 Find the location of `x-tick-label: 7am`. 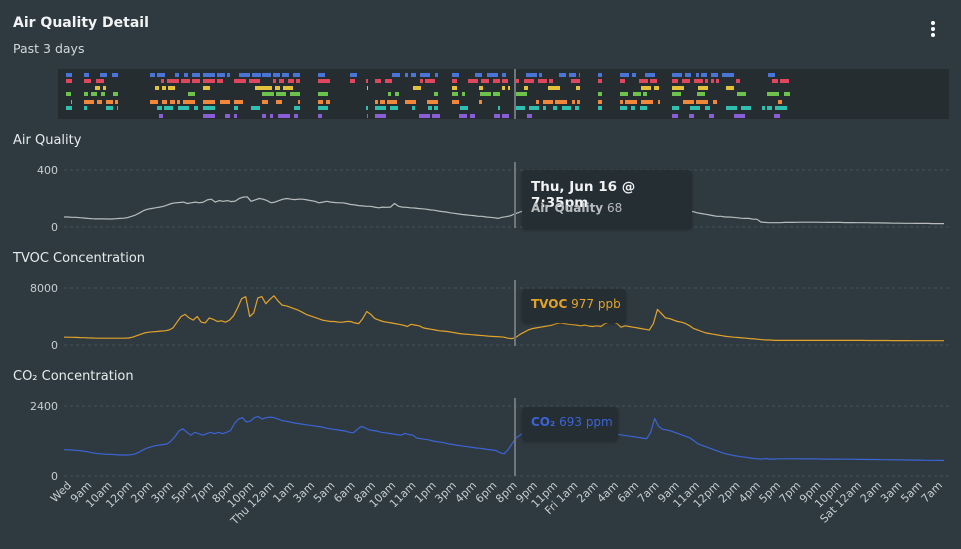

x-tick-label: 7am is located at coordinates (648, 492).